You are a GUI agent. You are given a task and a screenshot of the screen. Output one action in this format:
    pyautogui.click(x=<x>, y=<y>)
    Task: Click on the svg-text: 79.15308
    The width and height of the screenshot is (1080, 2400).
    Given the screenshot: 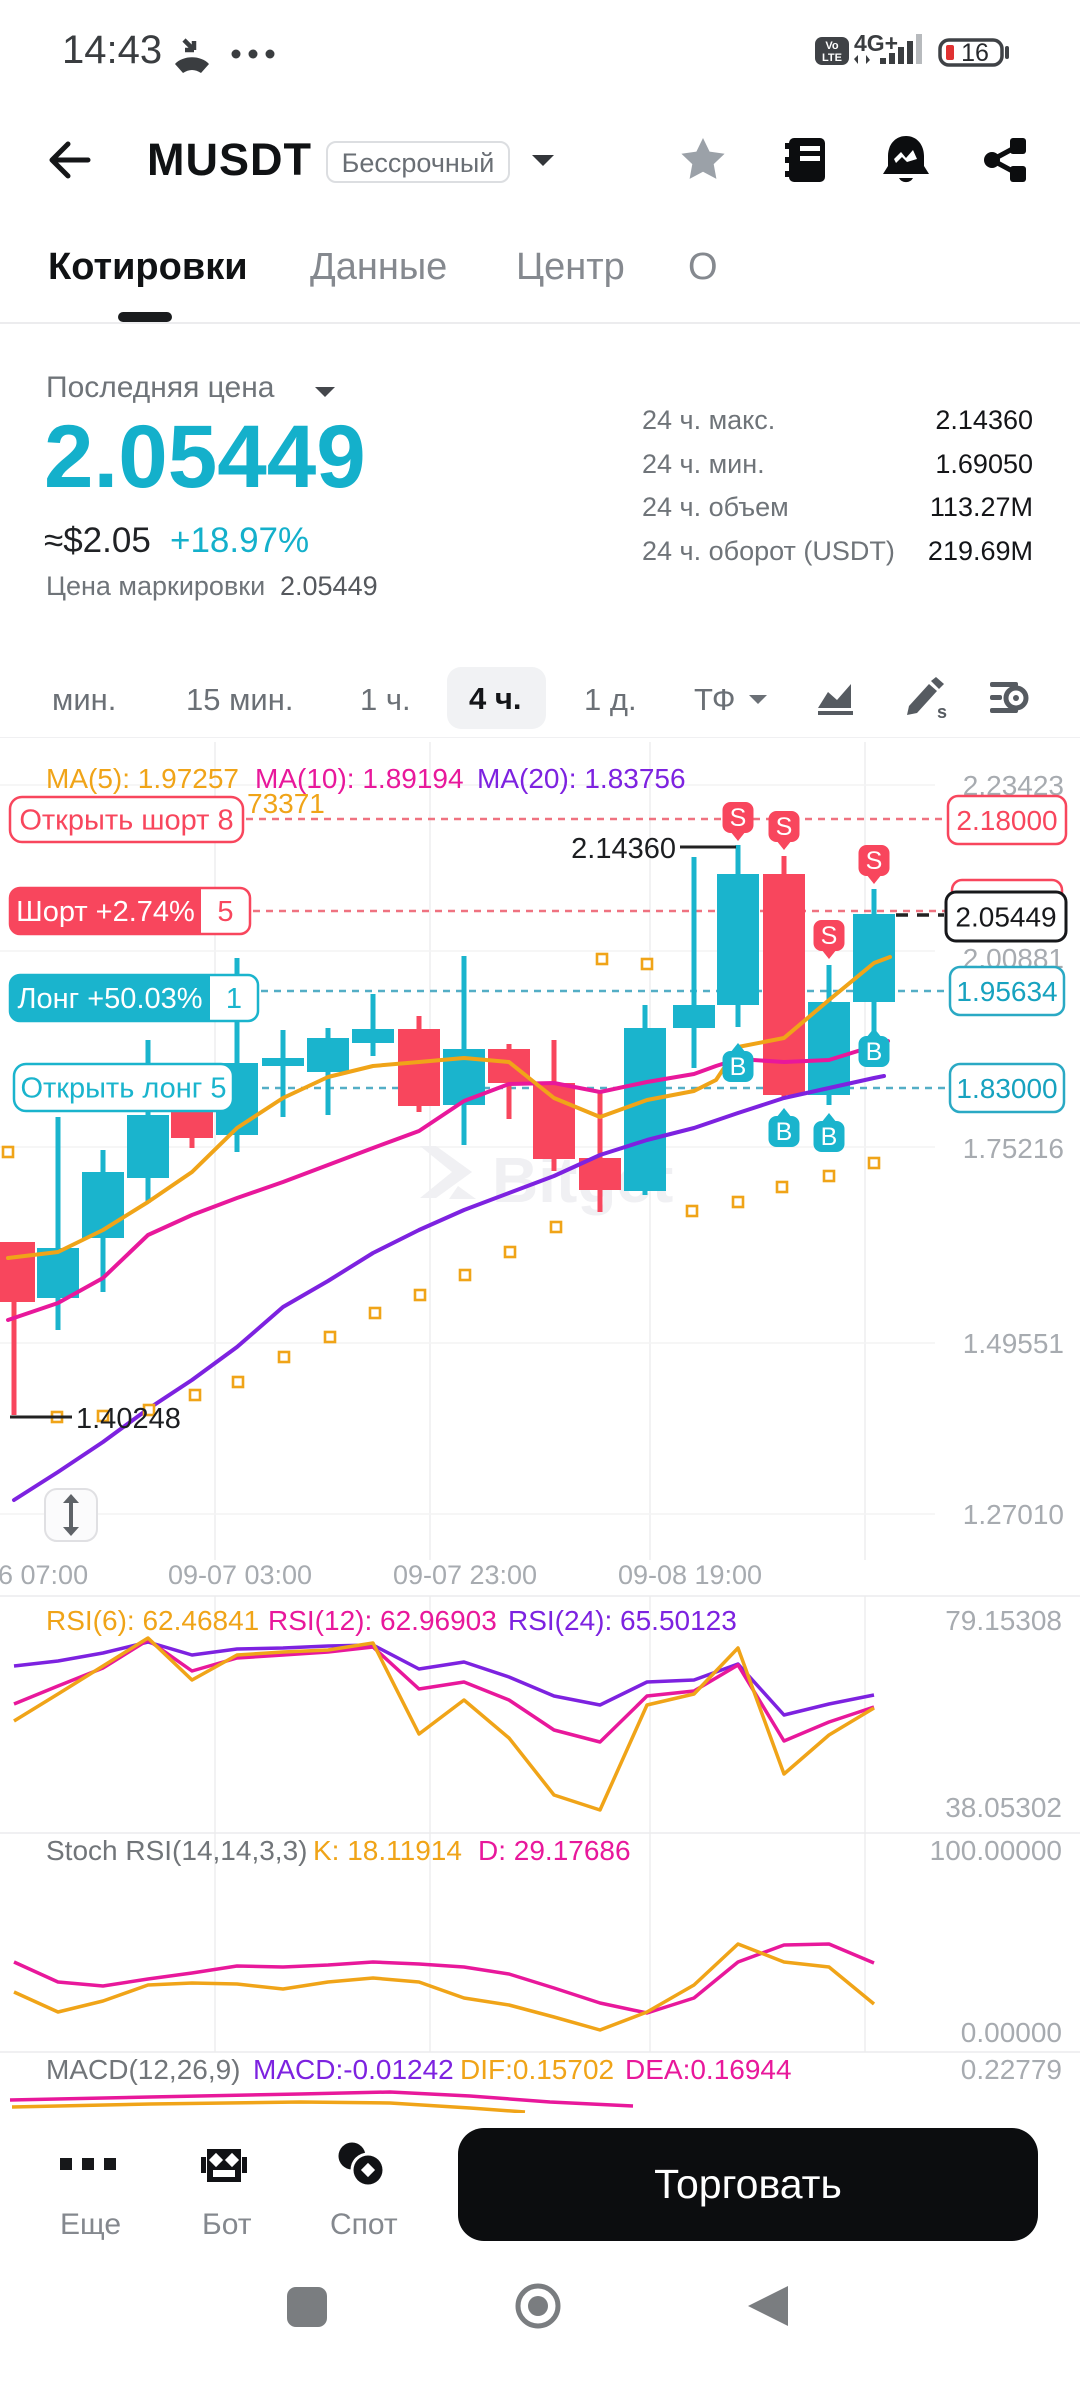 What is the action you would take?
    pyautogui.click(x=1003, y=1620)
    